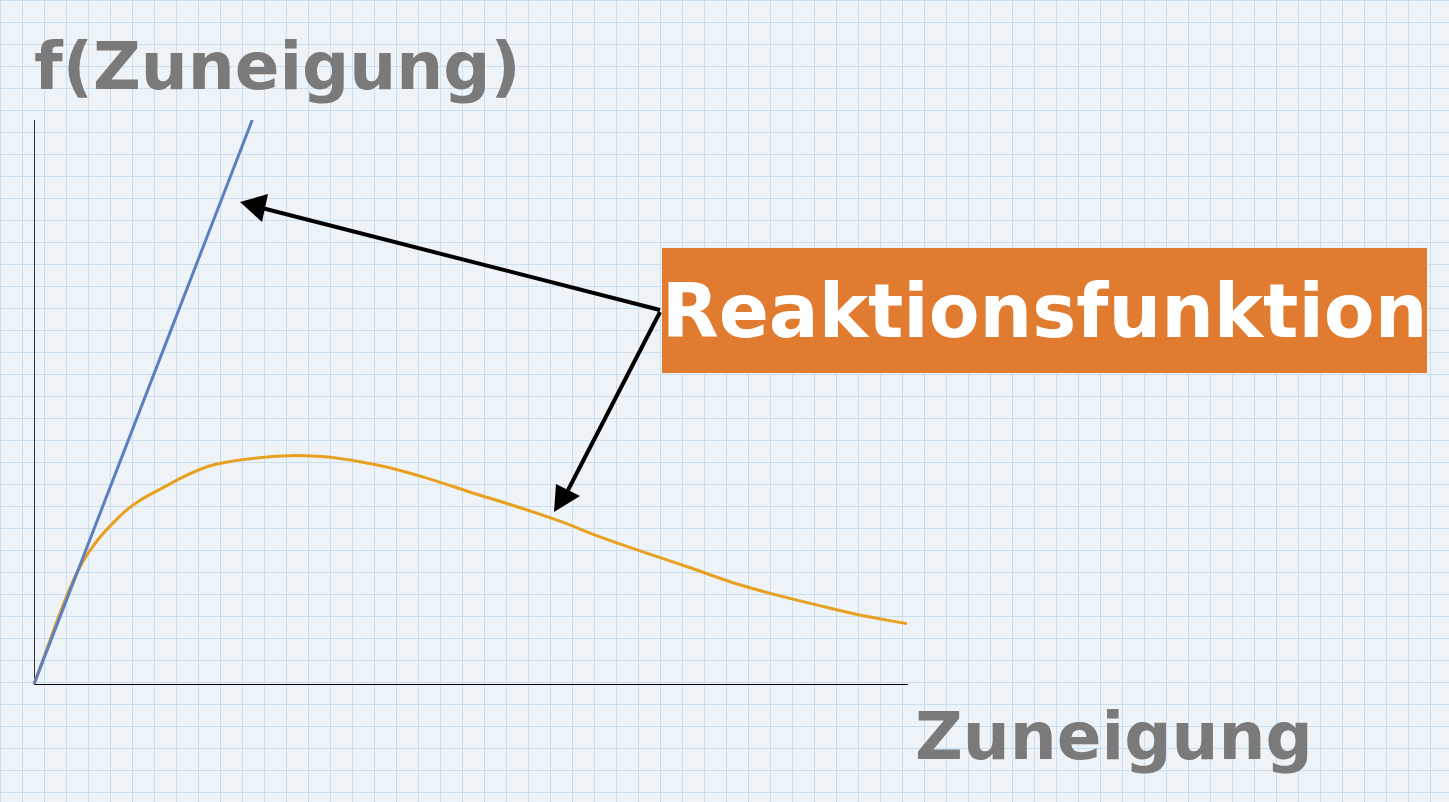  I want to click on x-axis-title: Zuneigung, so click(1114, 736).